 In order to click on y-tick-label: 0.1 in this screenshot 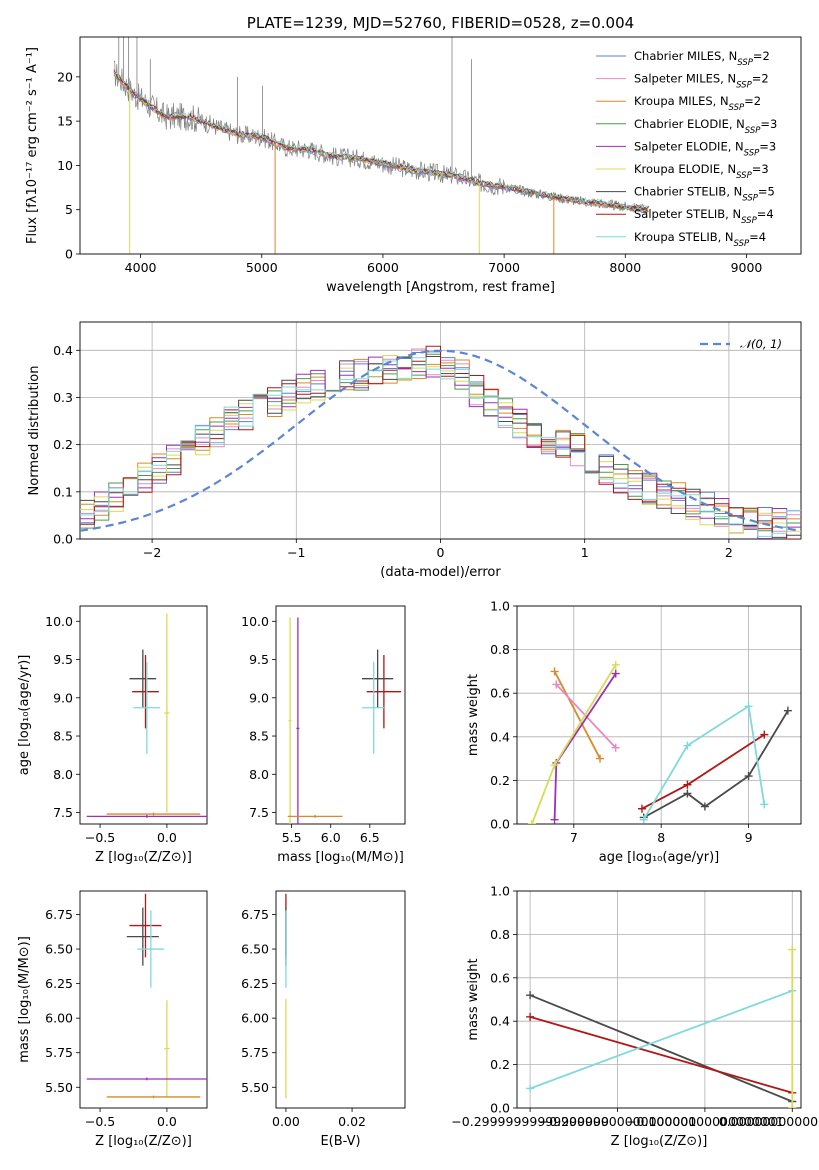, I will do `click(63, 491)`.